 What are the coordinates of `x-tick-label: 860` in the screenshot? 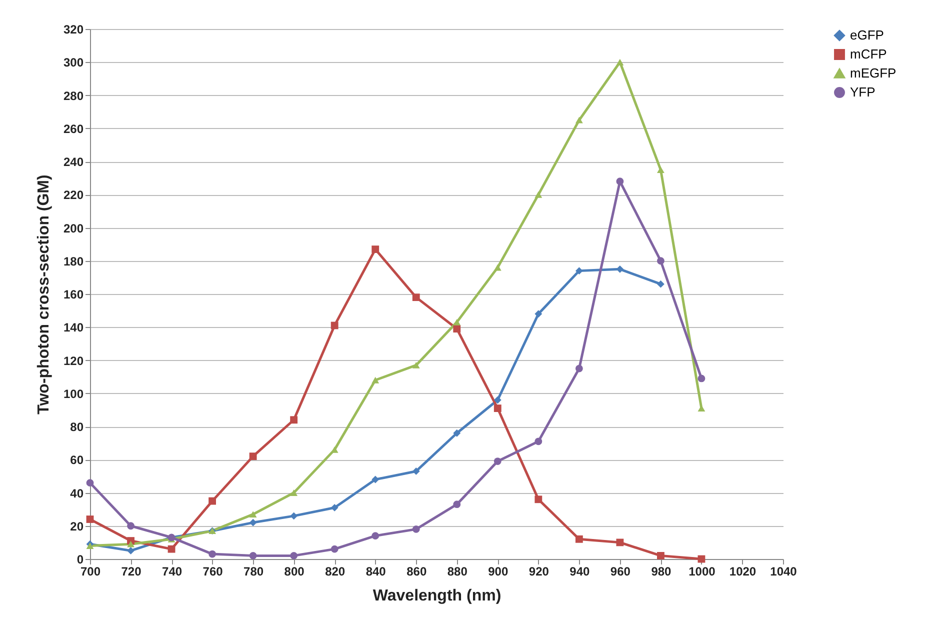 It's located at (416, 571).